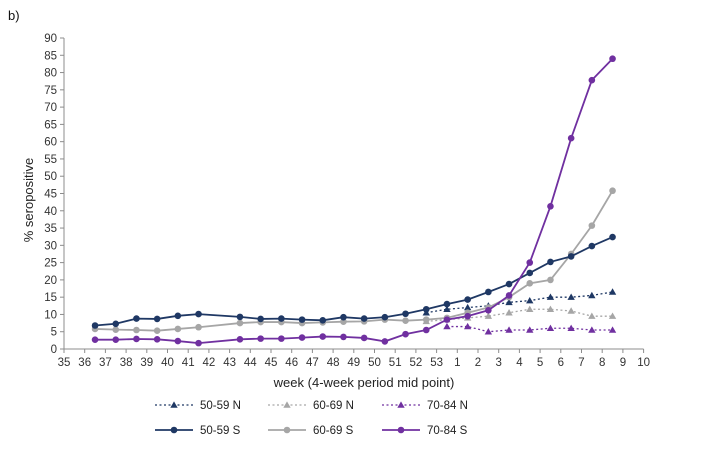  Describe the element at coordinates (50, 246) in the screenshot. I see `y-tick-label: 30` at that location.